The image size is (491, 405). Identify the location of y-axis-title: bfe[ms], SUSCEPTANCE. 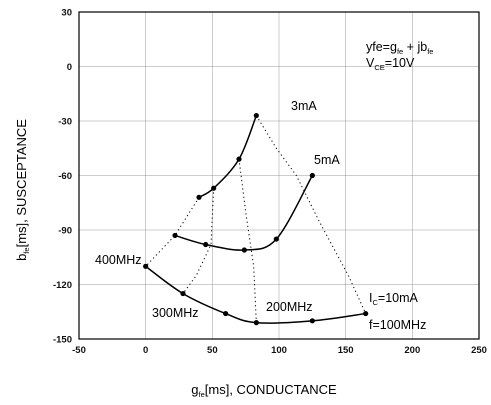
(22, 190).